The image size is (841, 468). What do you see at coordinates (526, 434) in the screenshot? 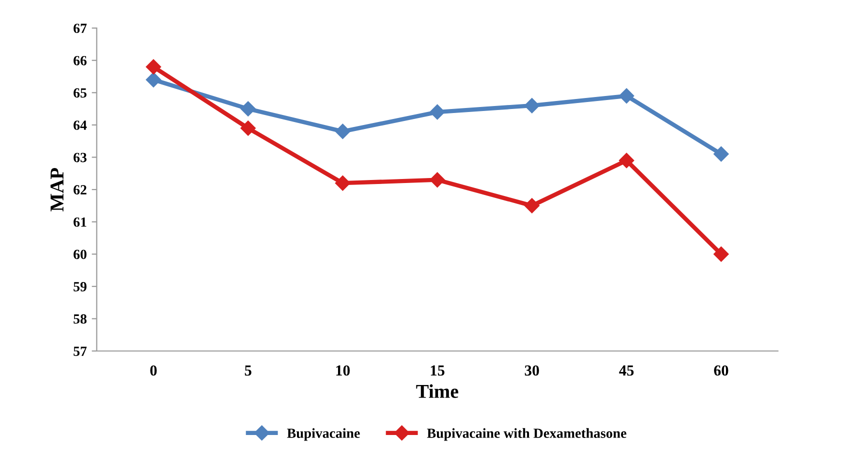
I see `legend-label: Bupivacaine with Dexamethasone` at bounding box center [526, 434].